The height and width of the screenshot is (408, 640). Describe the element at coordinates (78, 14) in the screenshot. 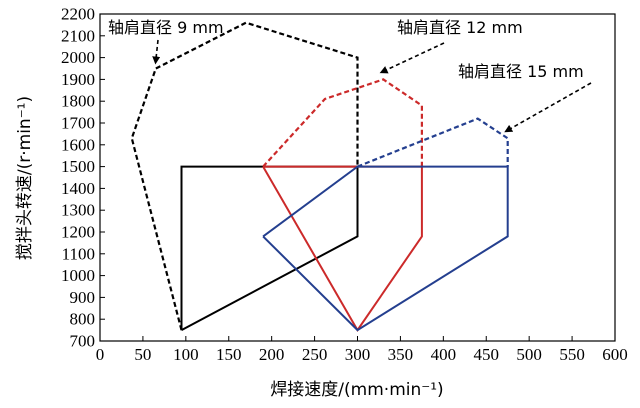

I see `y-tick-label: 2200` at that location.